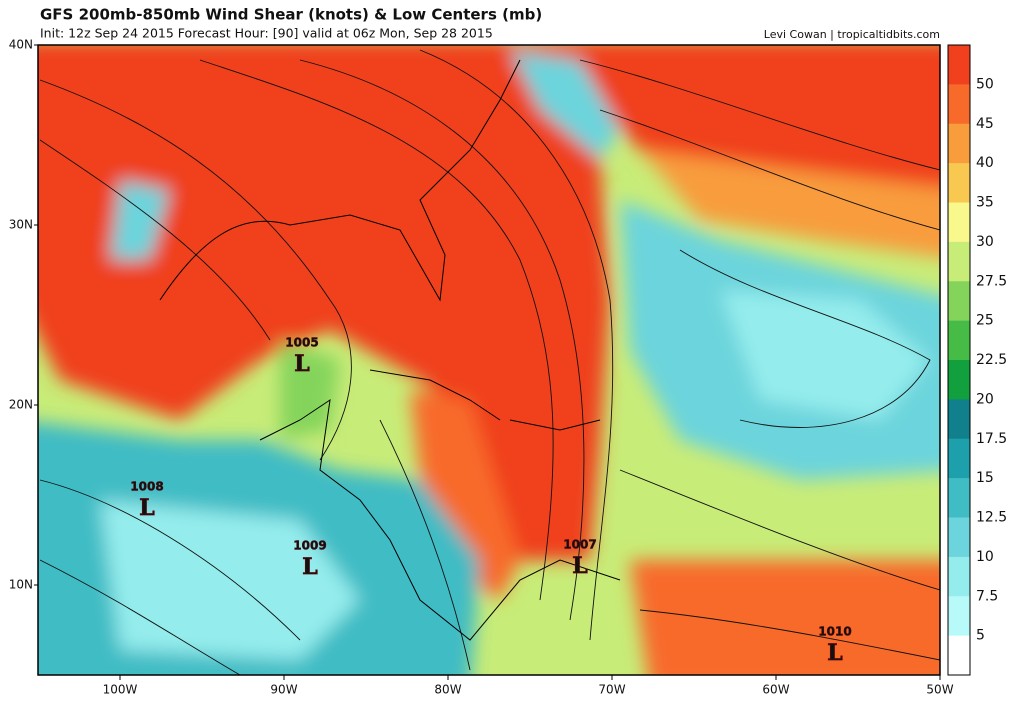  I want to click on lat-label: 10N, so click(21, 585).